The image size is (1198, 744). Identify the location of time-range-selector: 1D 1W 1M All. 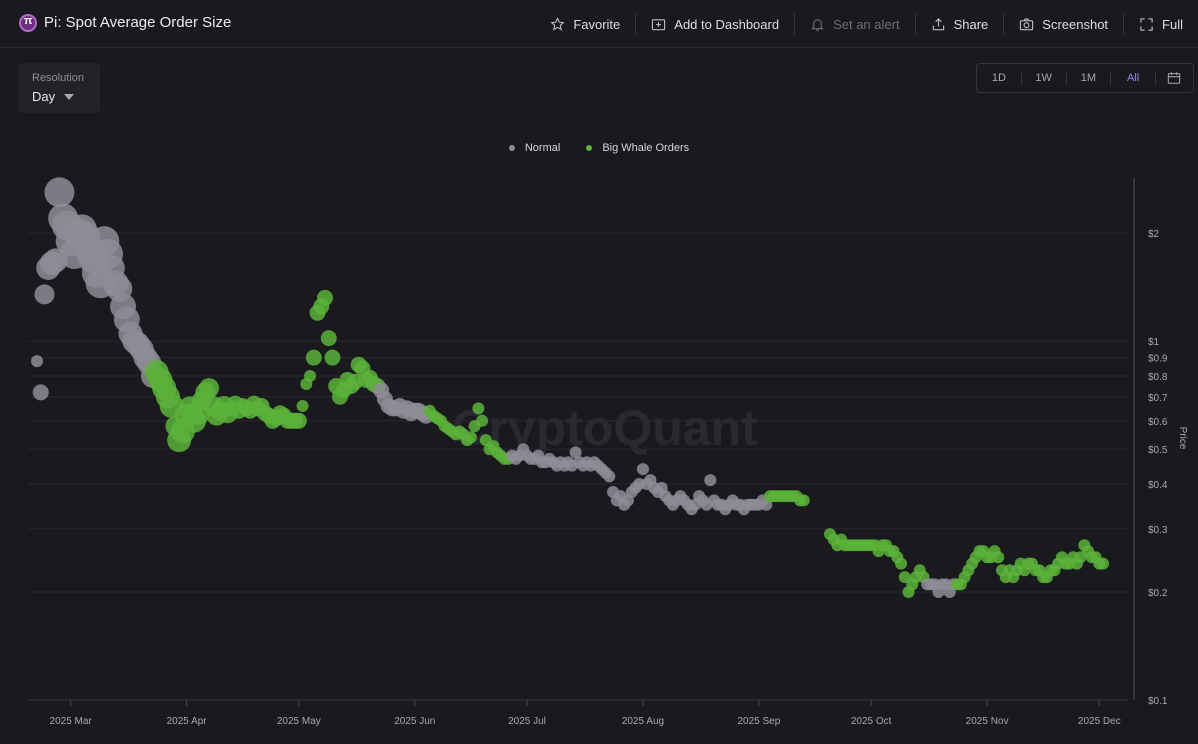
(1085, 78).